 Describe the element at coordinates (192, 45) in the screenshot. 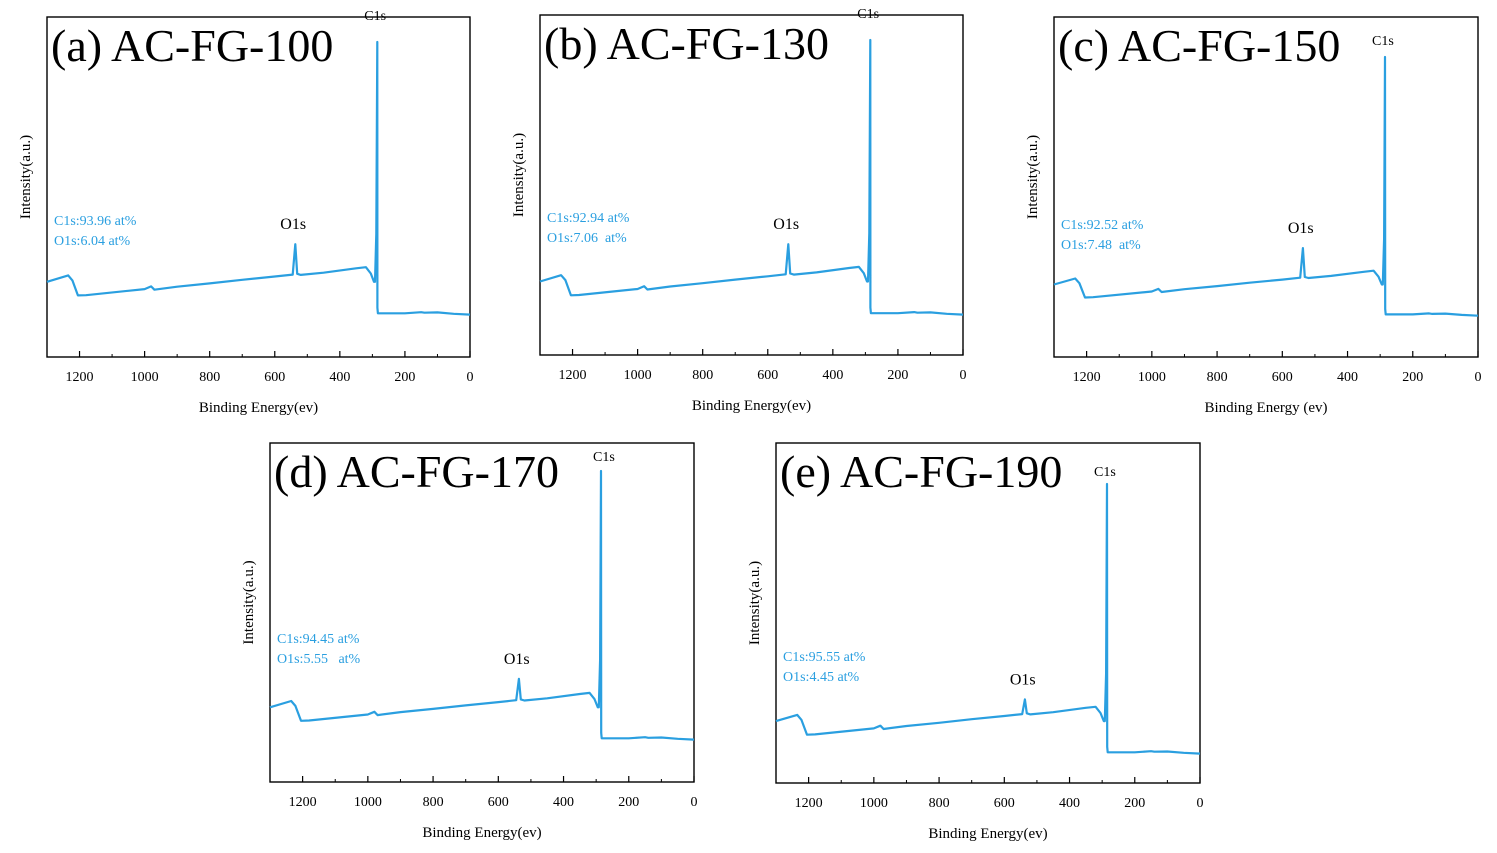

I see `panel-title: (a) AC-FG-100` at that location.